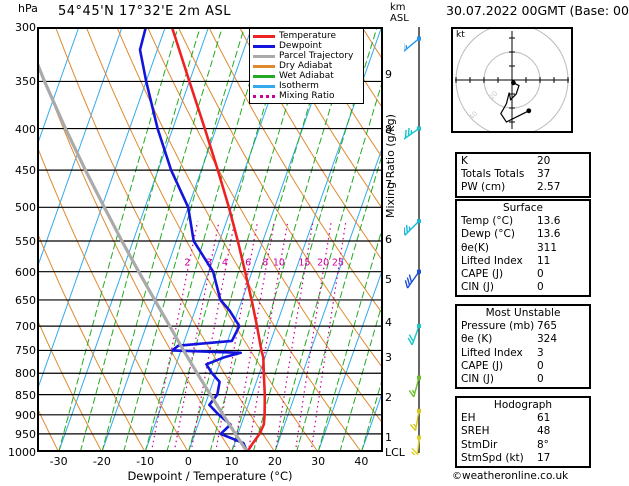 The width and height of the screenshot is (629, 486). I want to click on mixing-ratio-axis-title: Mixing Ratio (g/kg), so click(390, 166).